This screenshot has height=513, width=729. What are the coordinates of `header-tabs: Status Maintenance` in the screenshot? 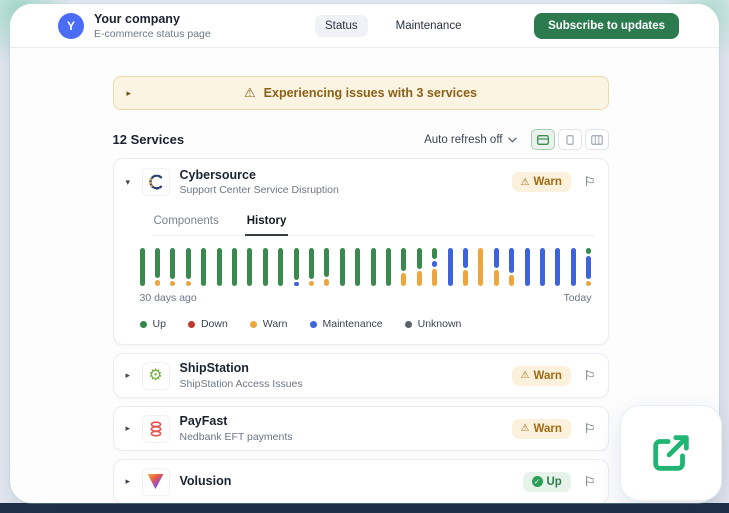 It's located at (393, 26).